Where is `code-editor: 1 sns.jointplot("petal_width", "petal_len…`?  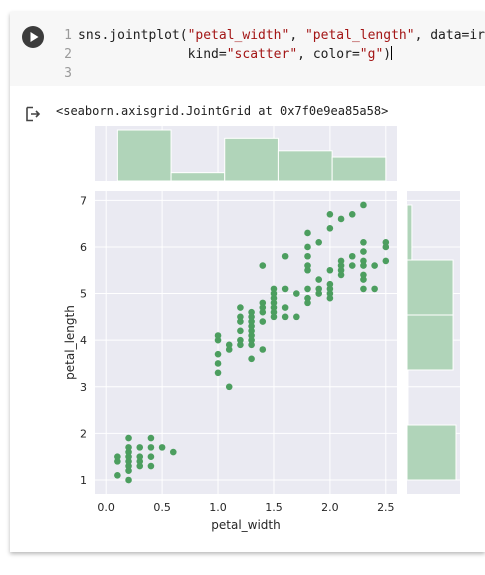
code-editor: 1 sns.jointplot("petal_width", "petal_len… is located at coordinates (247, 49).